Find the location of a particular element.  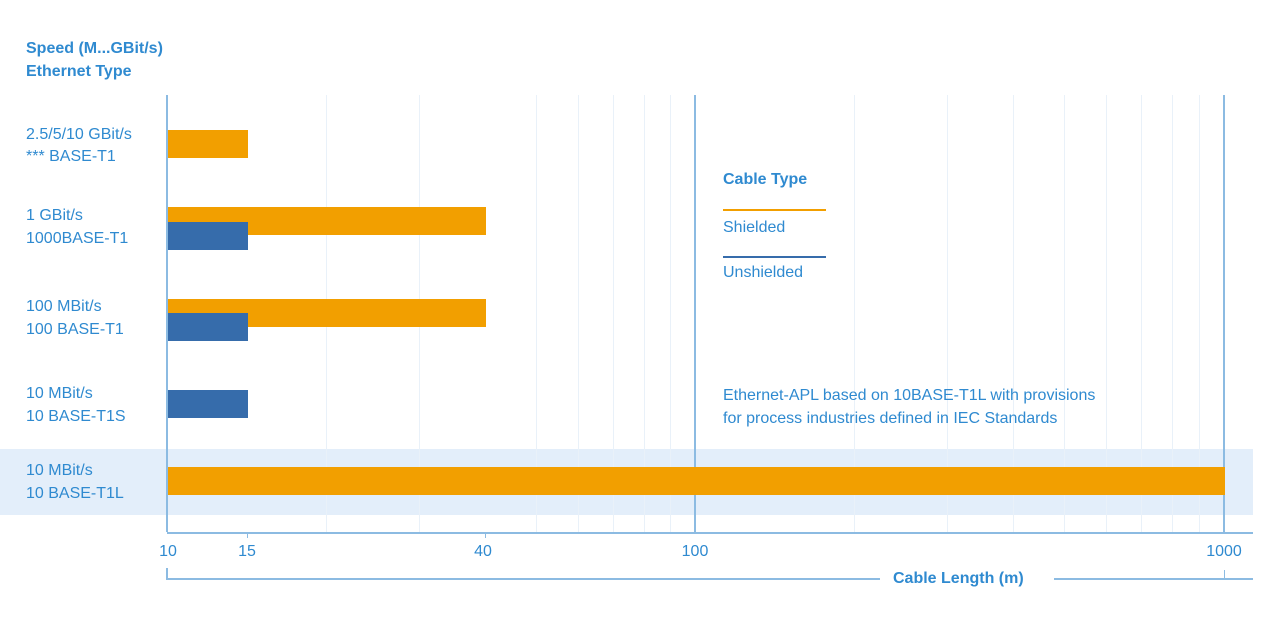

legend-label-unshielded: Unshielded is located at coordinates (763, 272).